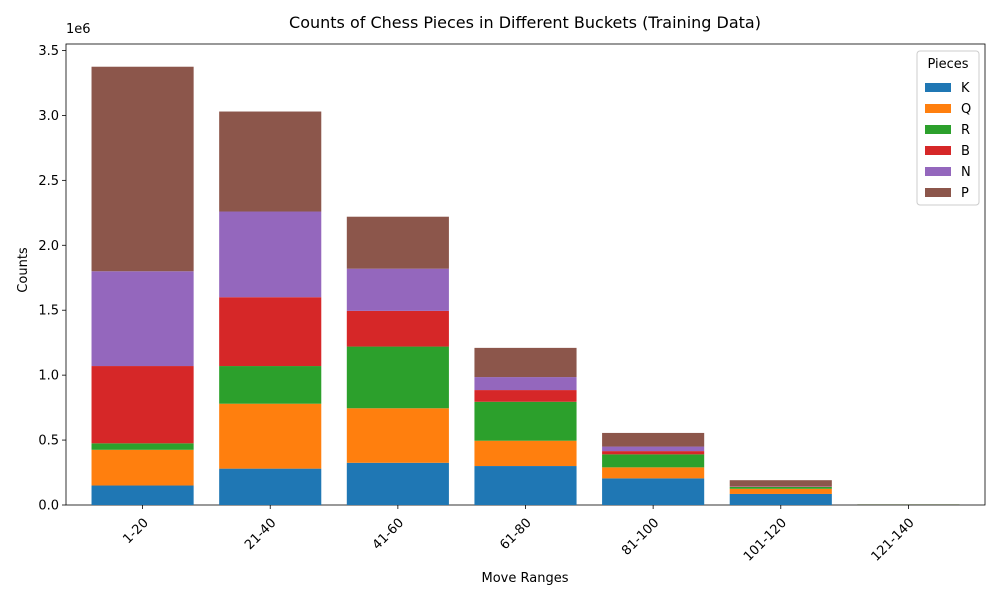 The image size is (1000, 604). Describe the element at coordinates (938, 150) in the screenshot. I see `legend-swatch-b` at that location.